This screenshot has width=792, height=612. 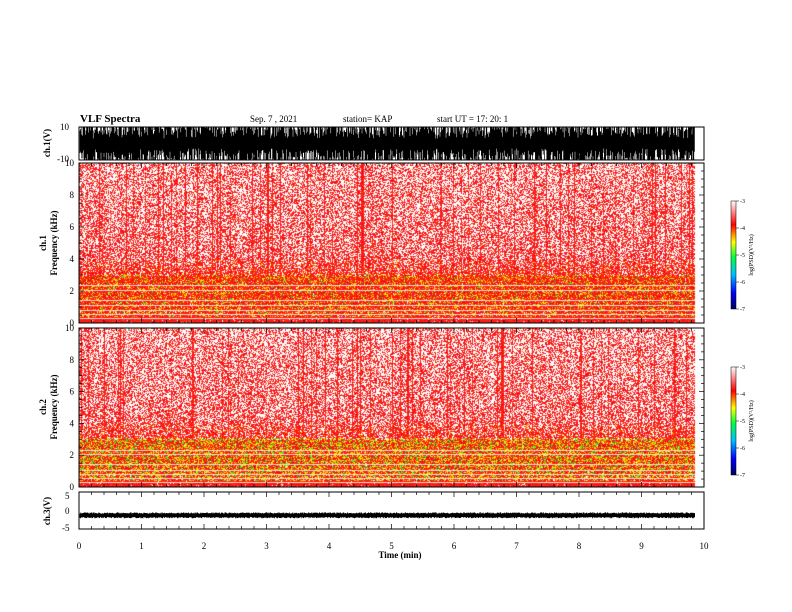 I want to click on ch1-waveform-line, so click(x=387, y=143).